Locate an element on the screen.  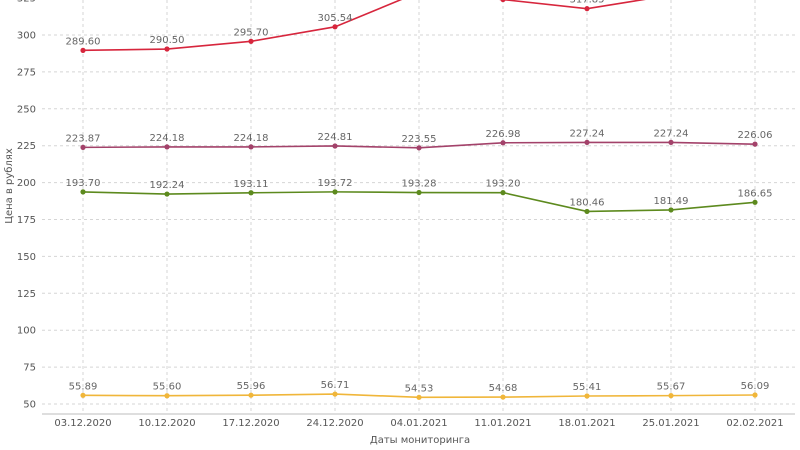
y-axis-title: Цена в рублях is located at coordinates (9, 186).